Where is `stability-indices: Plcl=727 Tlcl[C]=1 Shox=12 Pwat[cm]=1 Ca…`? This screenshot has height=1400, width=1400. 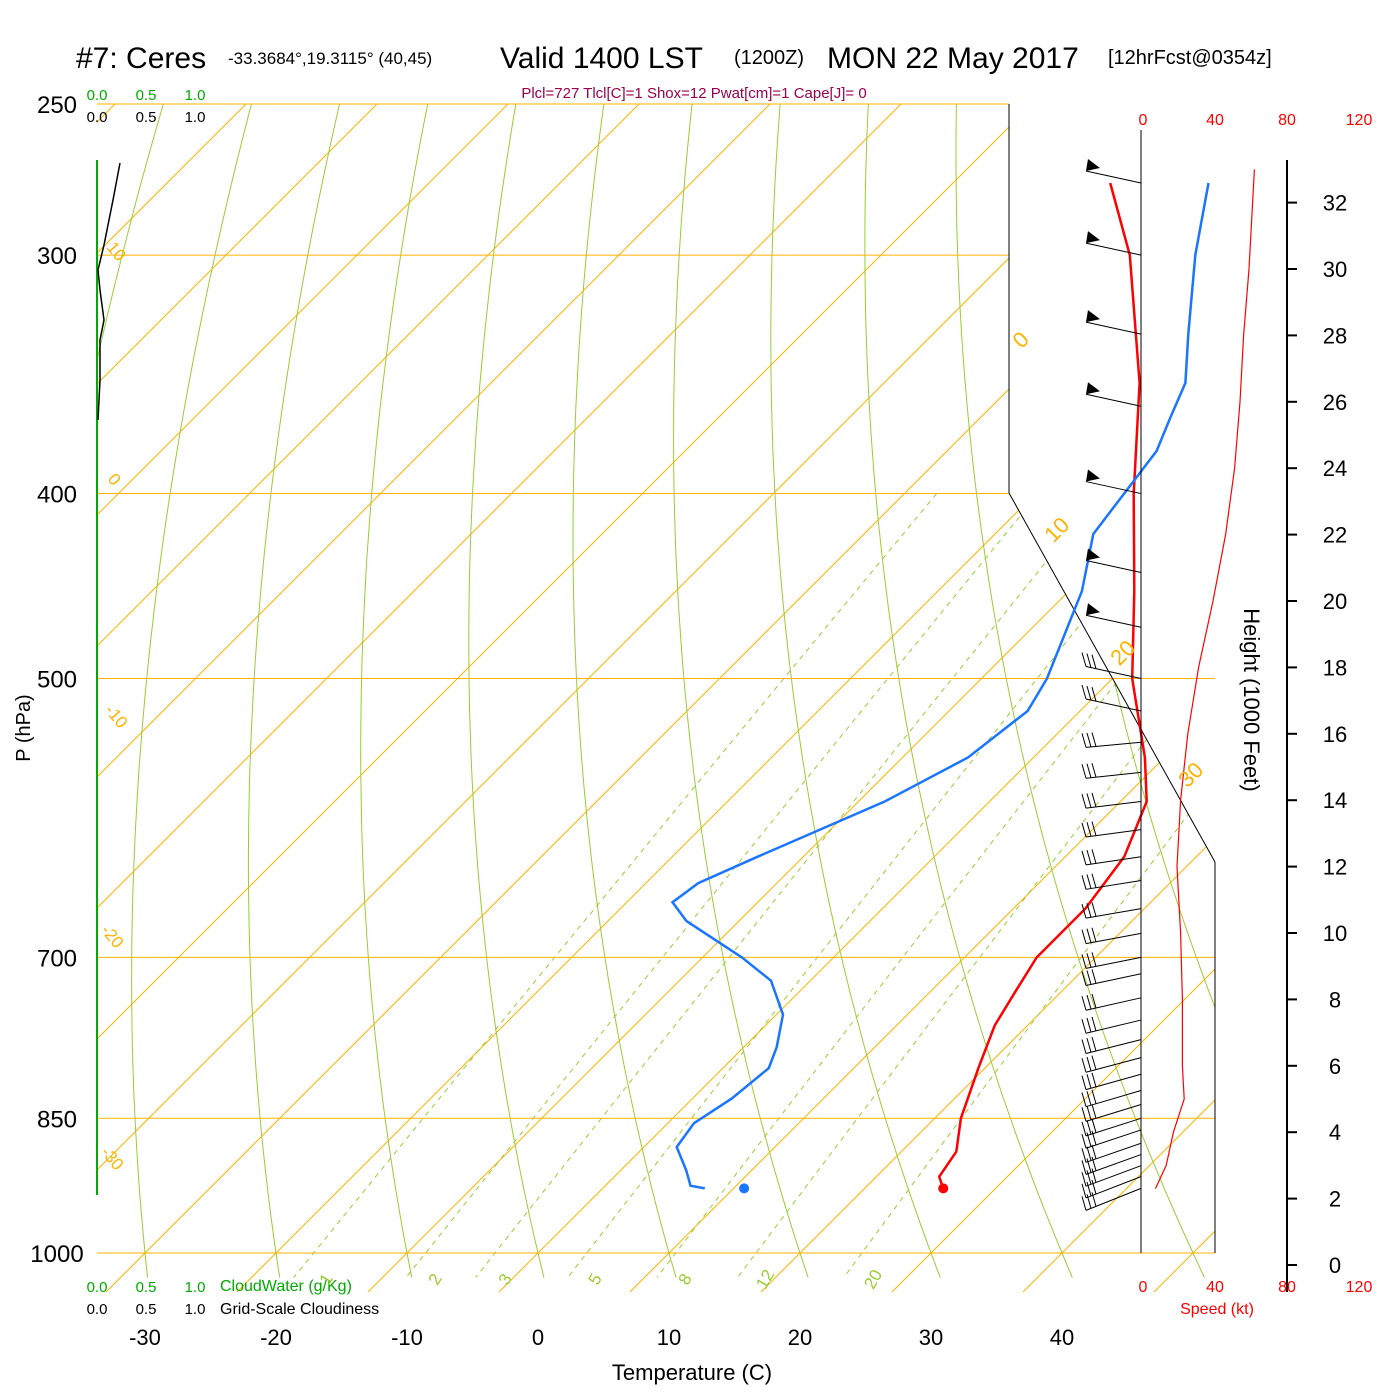 stability-indices: Plcl=727 Tlcl[C]=1 Shox=12 Pwat[cm]=1 Ca… is located at coordinates (693, 93).